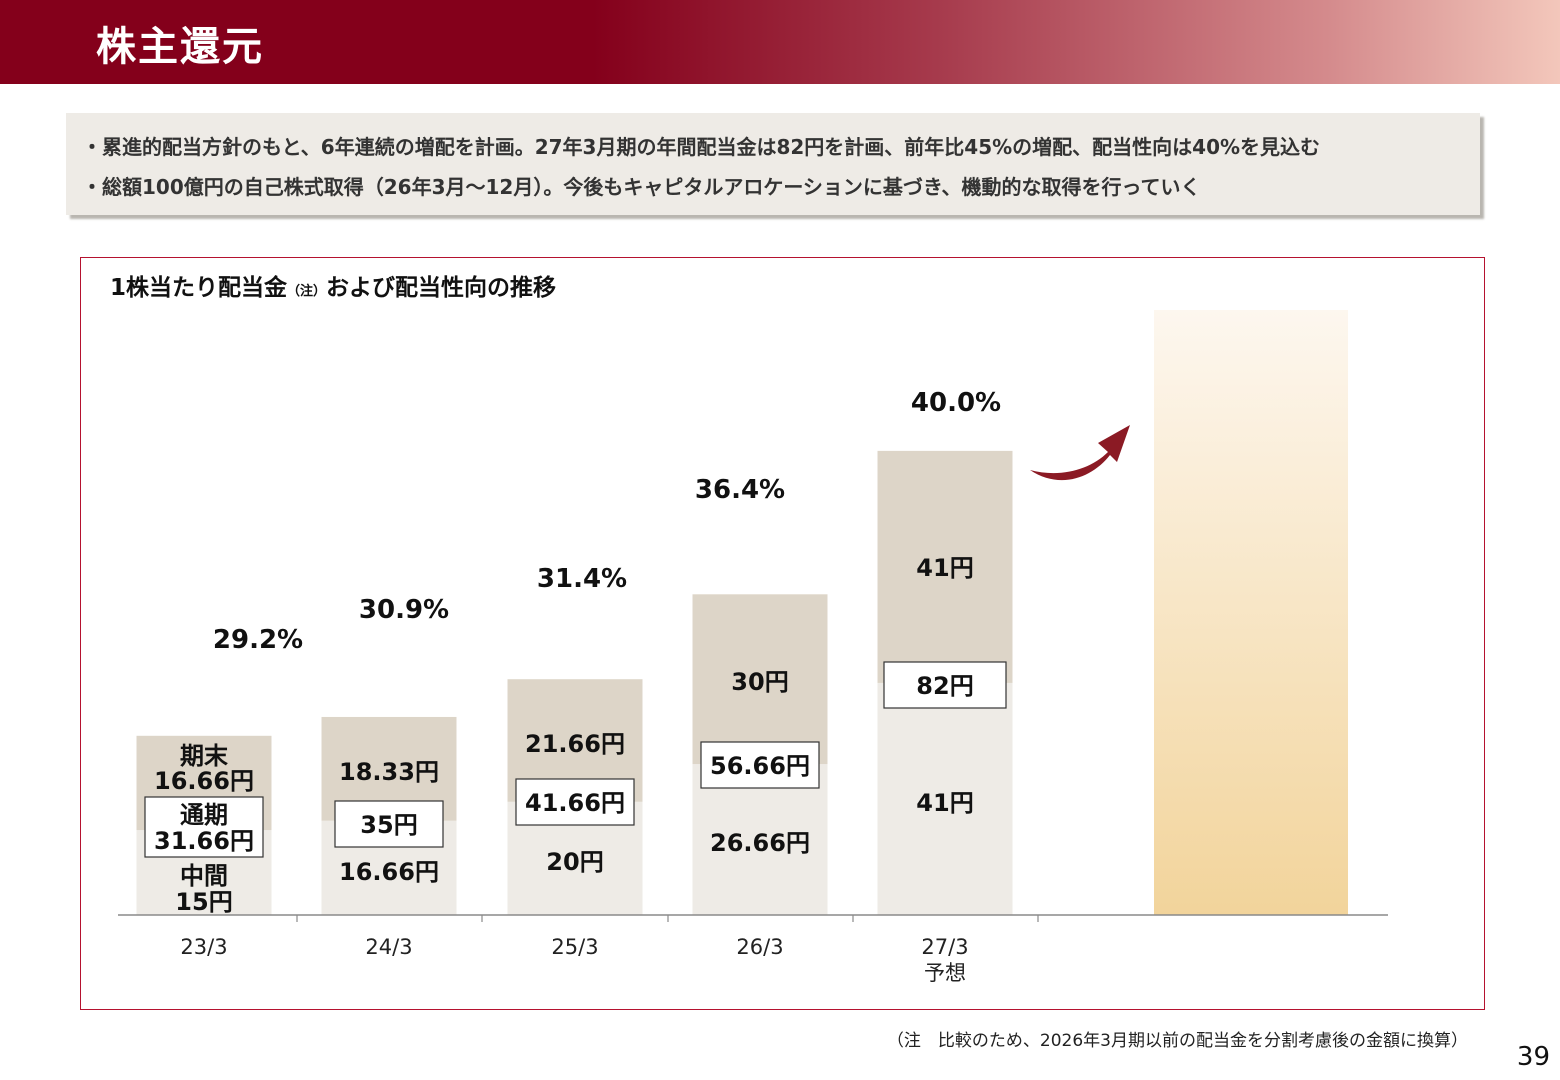 Image resolution: width=1560 pixels, height=1080 pixels. What do you see at coordinates (389, 772) in the screenshot?
I see `final-label-2: 18.33円` at bounding box center [389, 772].